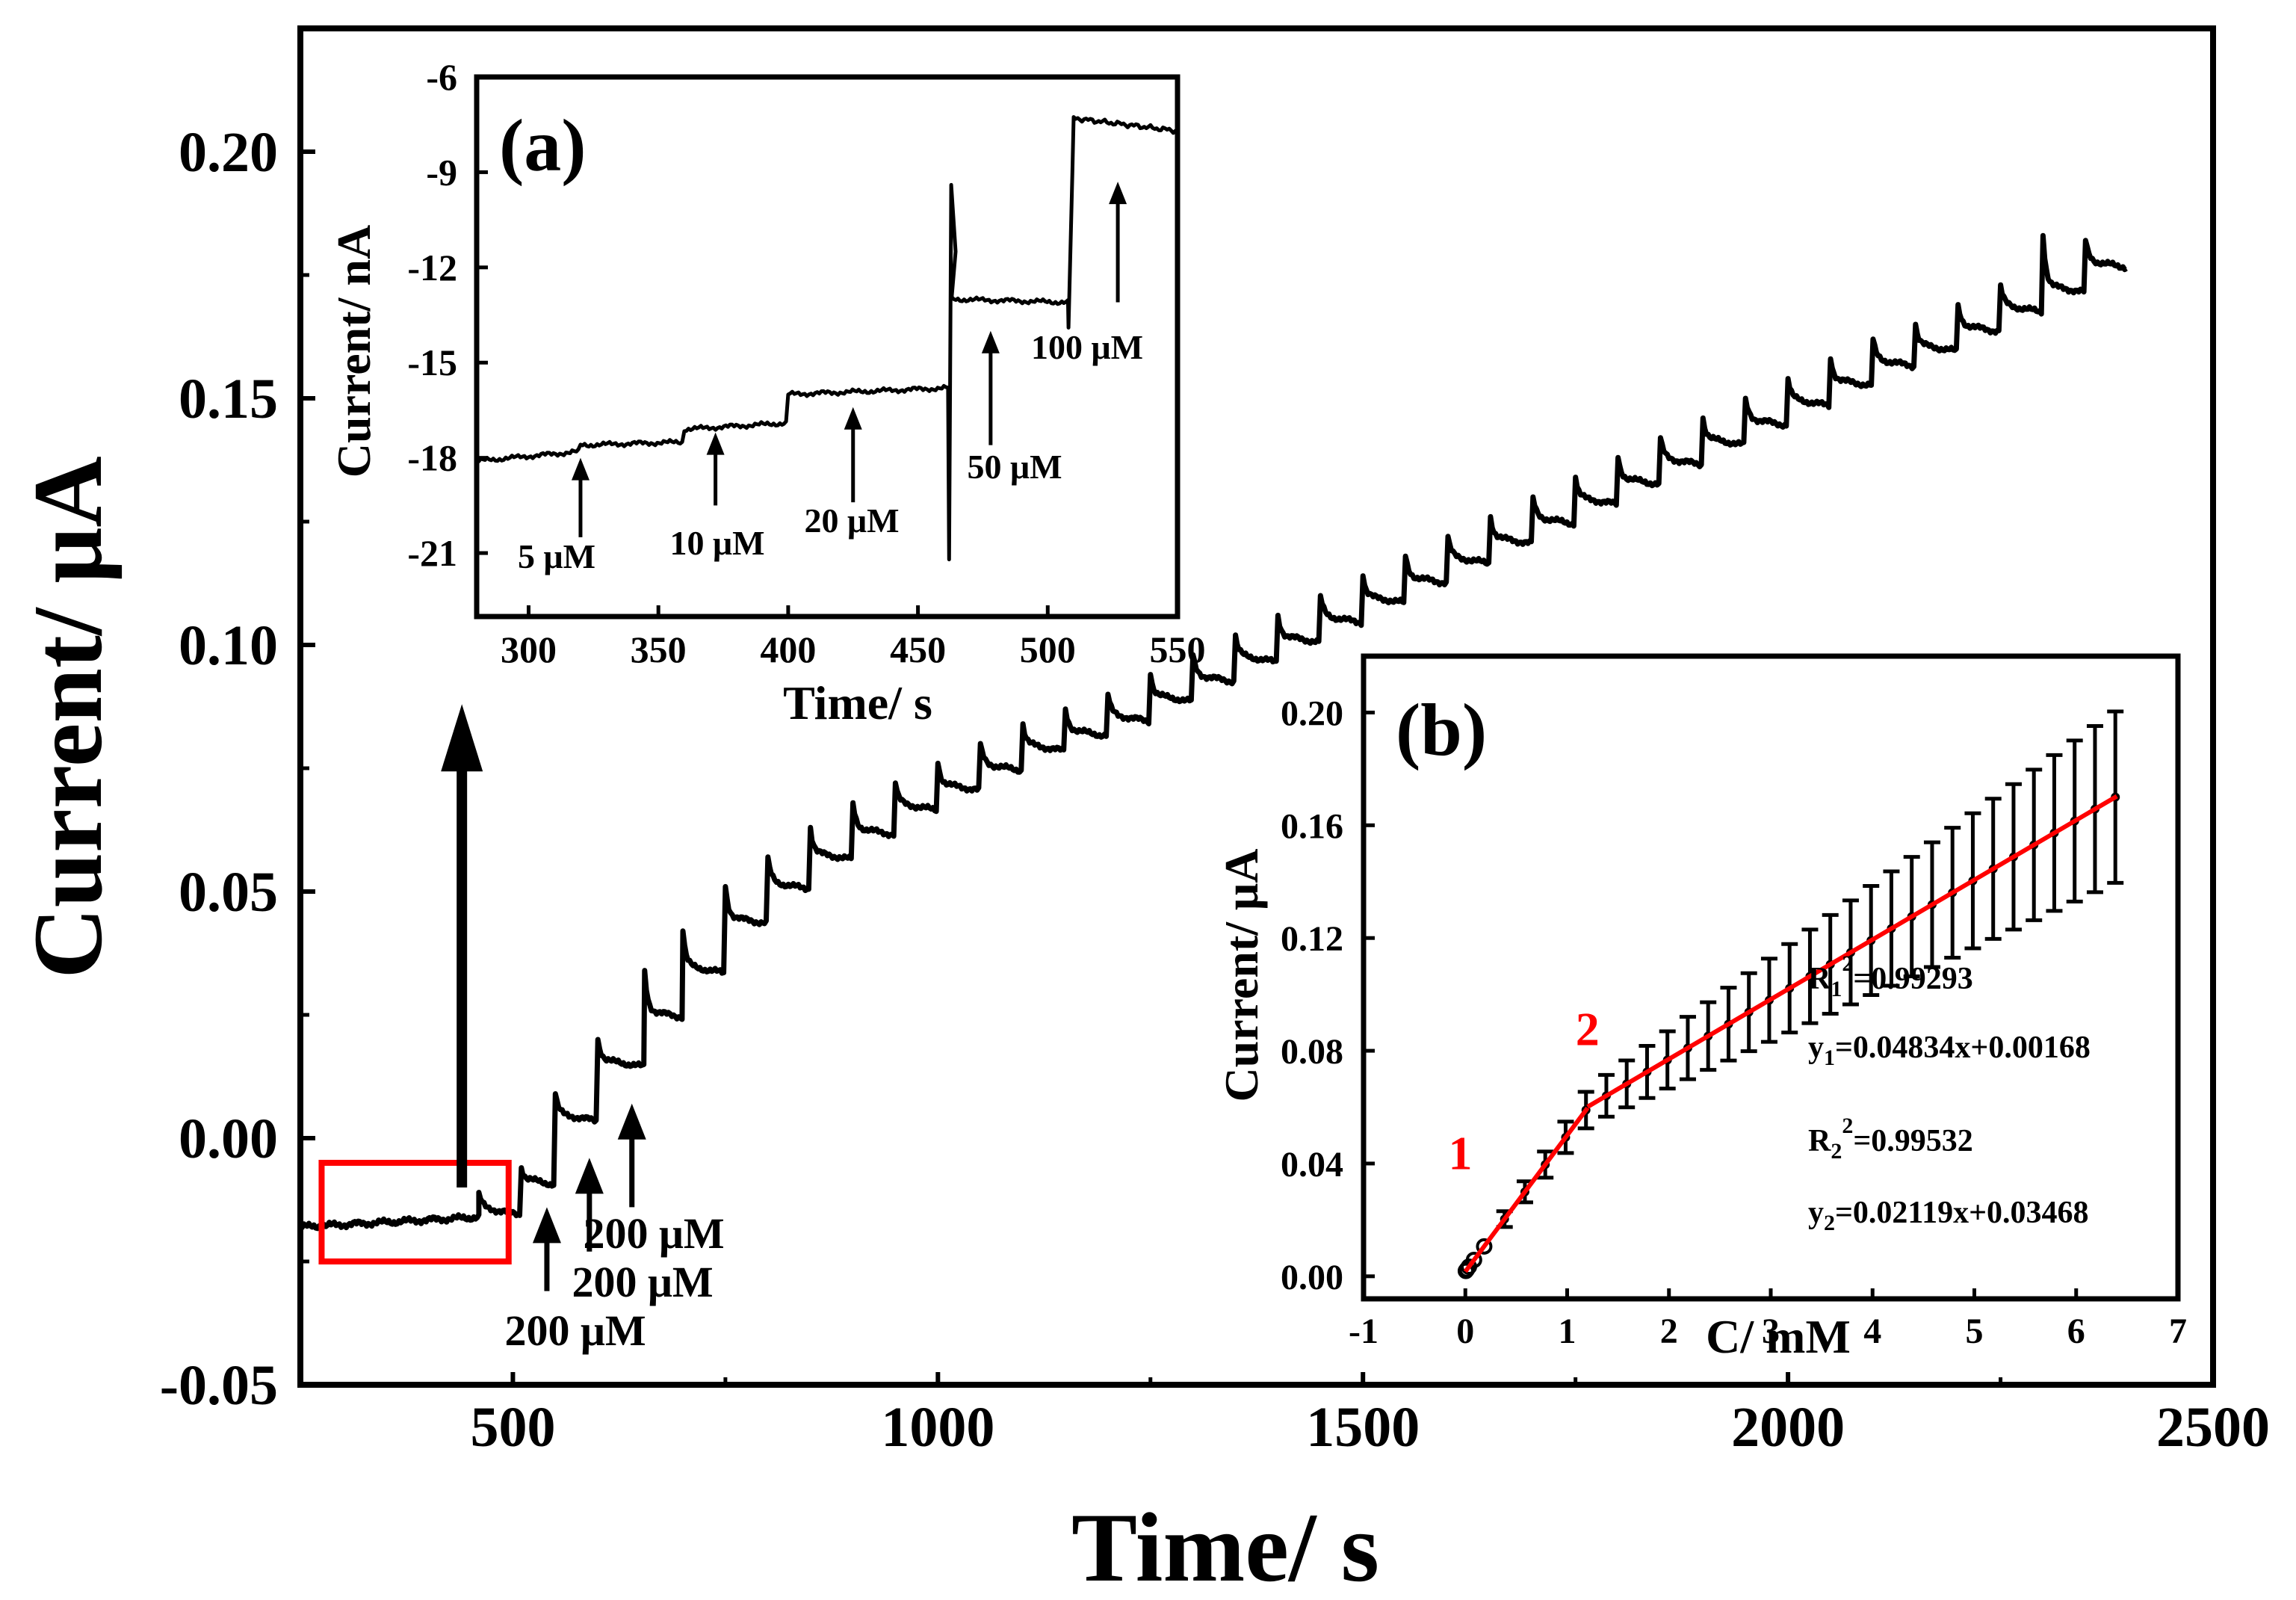 The image size is (2296, 1600). I want to click on inset-a-series, so click(827, 338).